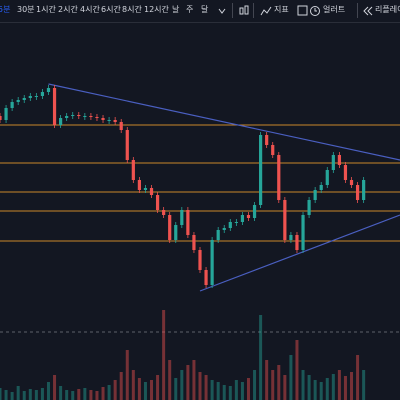 Image resolution: width=400 pixels, height=400 pixels. I want to click on interval: 달, so click(205, 9).